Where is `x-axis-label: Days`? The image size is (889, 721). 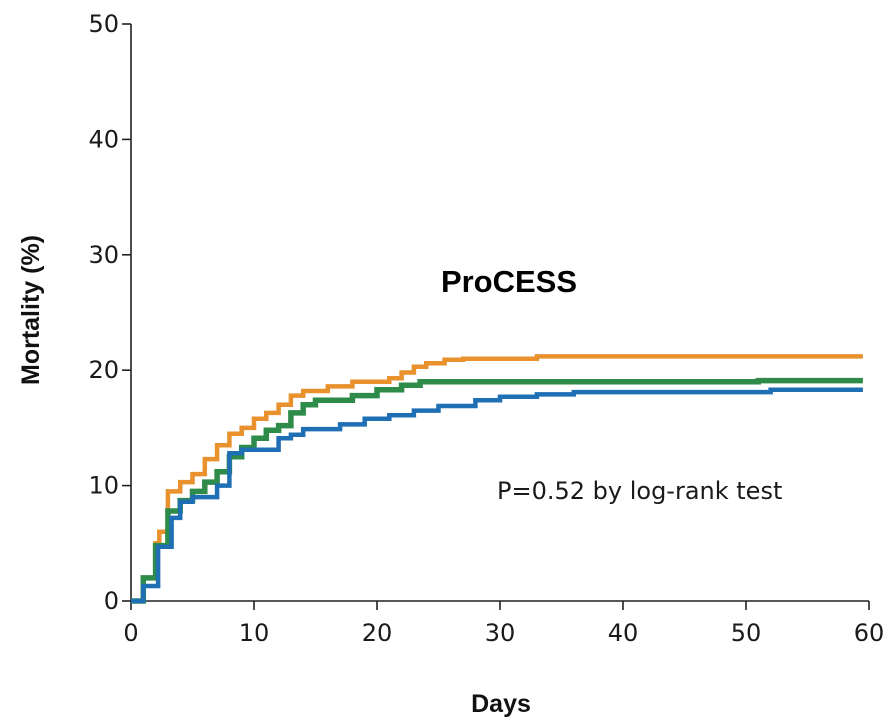 x-axis-label: Days is located at coordinates (501, 704).